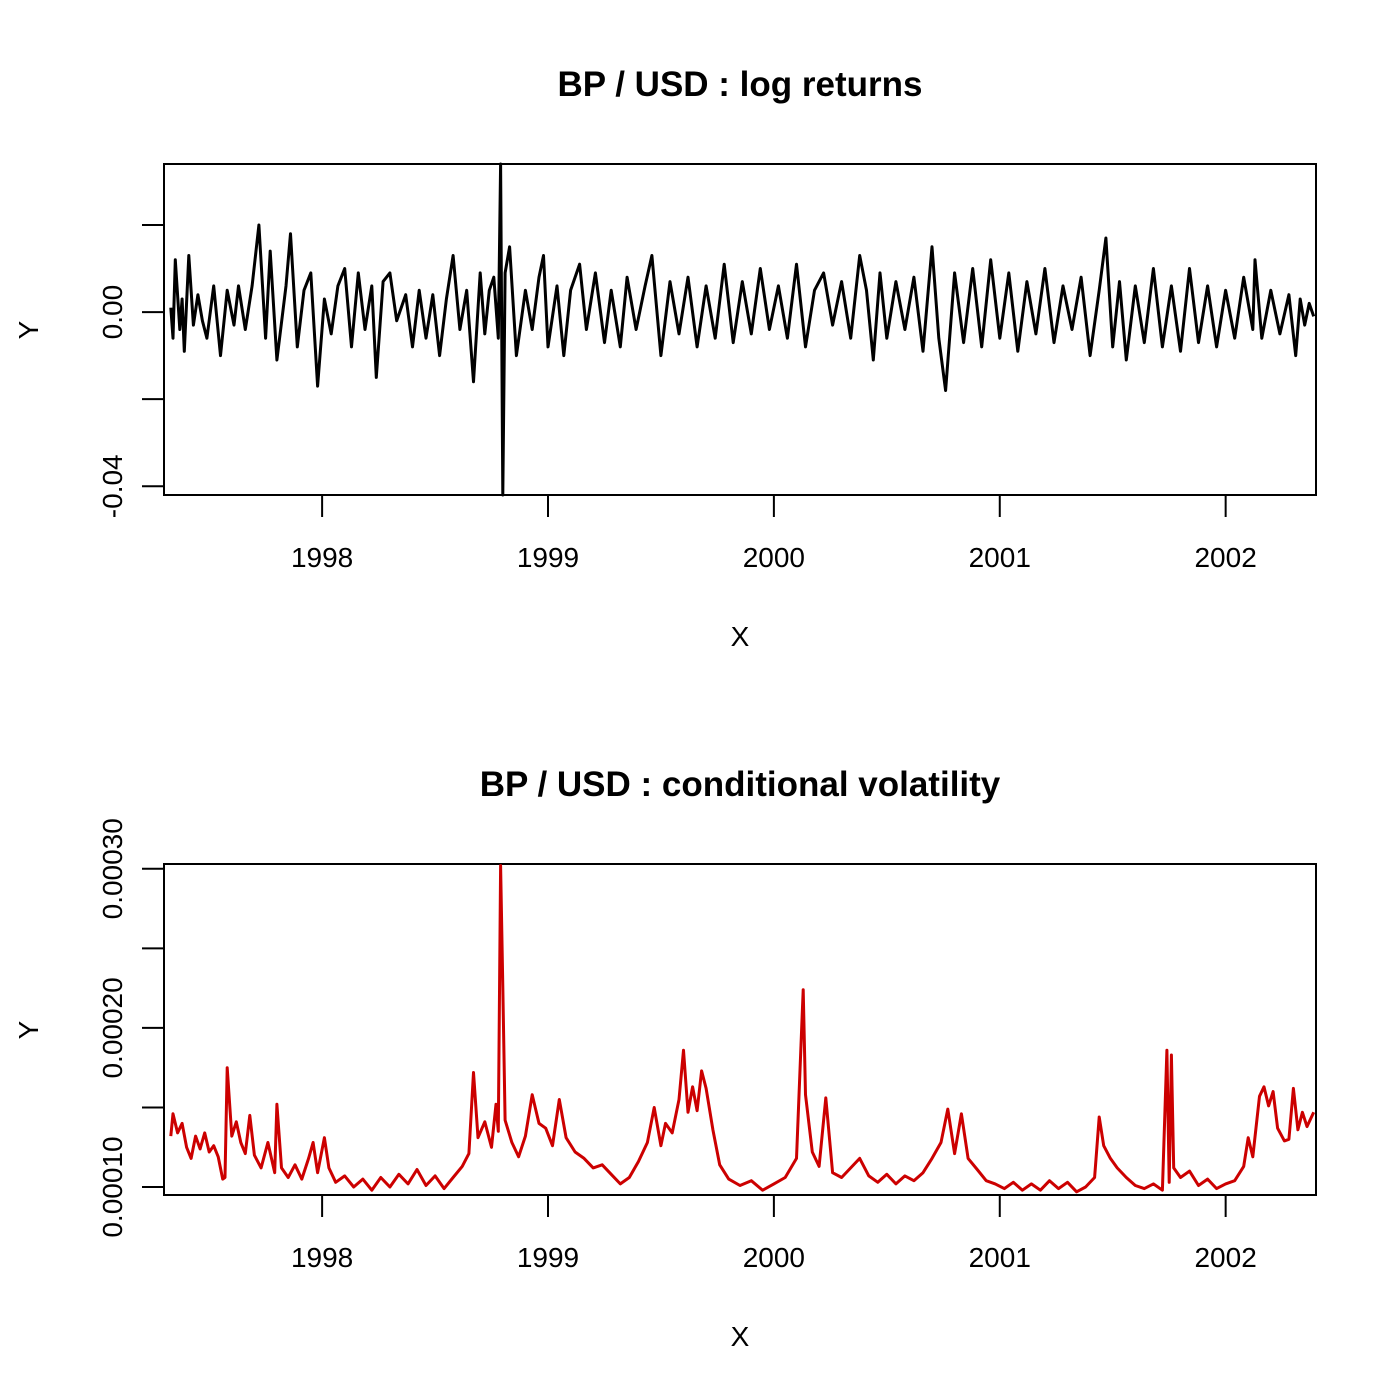  What do you see at coordinates (112, 1186) in the screenshot?
I see `volatility-y-tick-label: 0.00010` at bounding box center [112, 1186].